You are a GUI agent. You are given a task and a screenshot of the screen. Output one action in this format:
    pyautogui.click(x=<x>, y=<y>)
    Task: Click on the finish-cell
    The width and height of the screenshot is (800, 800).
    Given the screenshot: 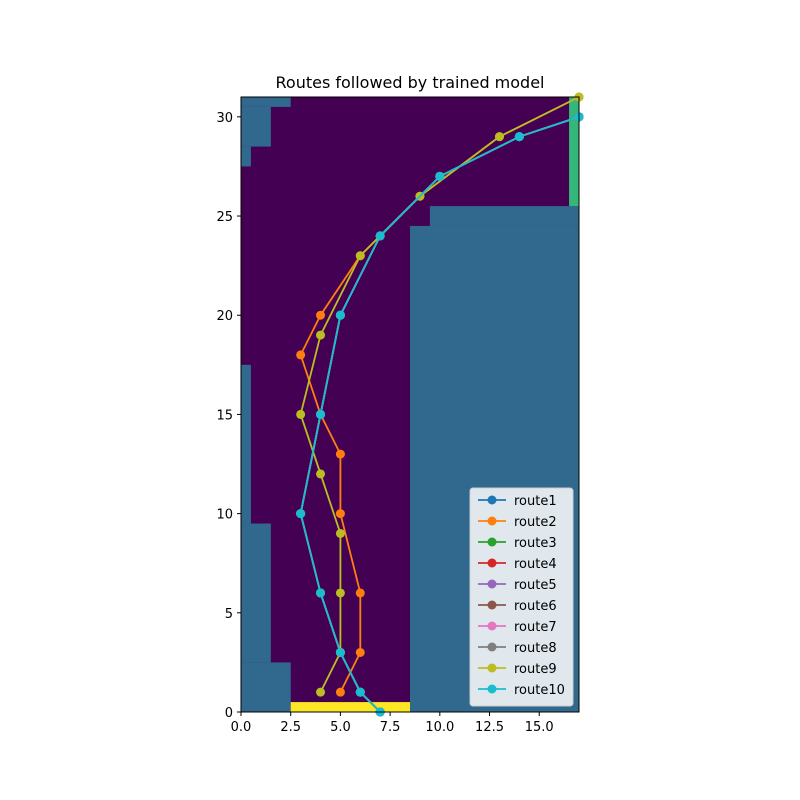 What is the action you would take?
    pyautogui.click(x=574, y=152)
    